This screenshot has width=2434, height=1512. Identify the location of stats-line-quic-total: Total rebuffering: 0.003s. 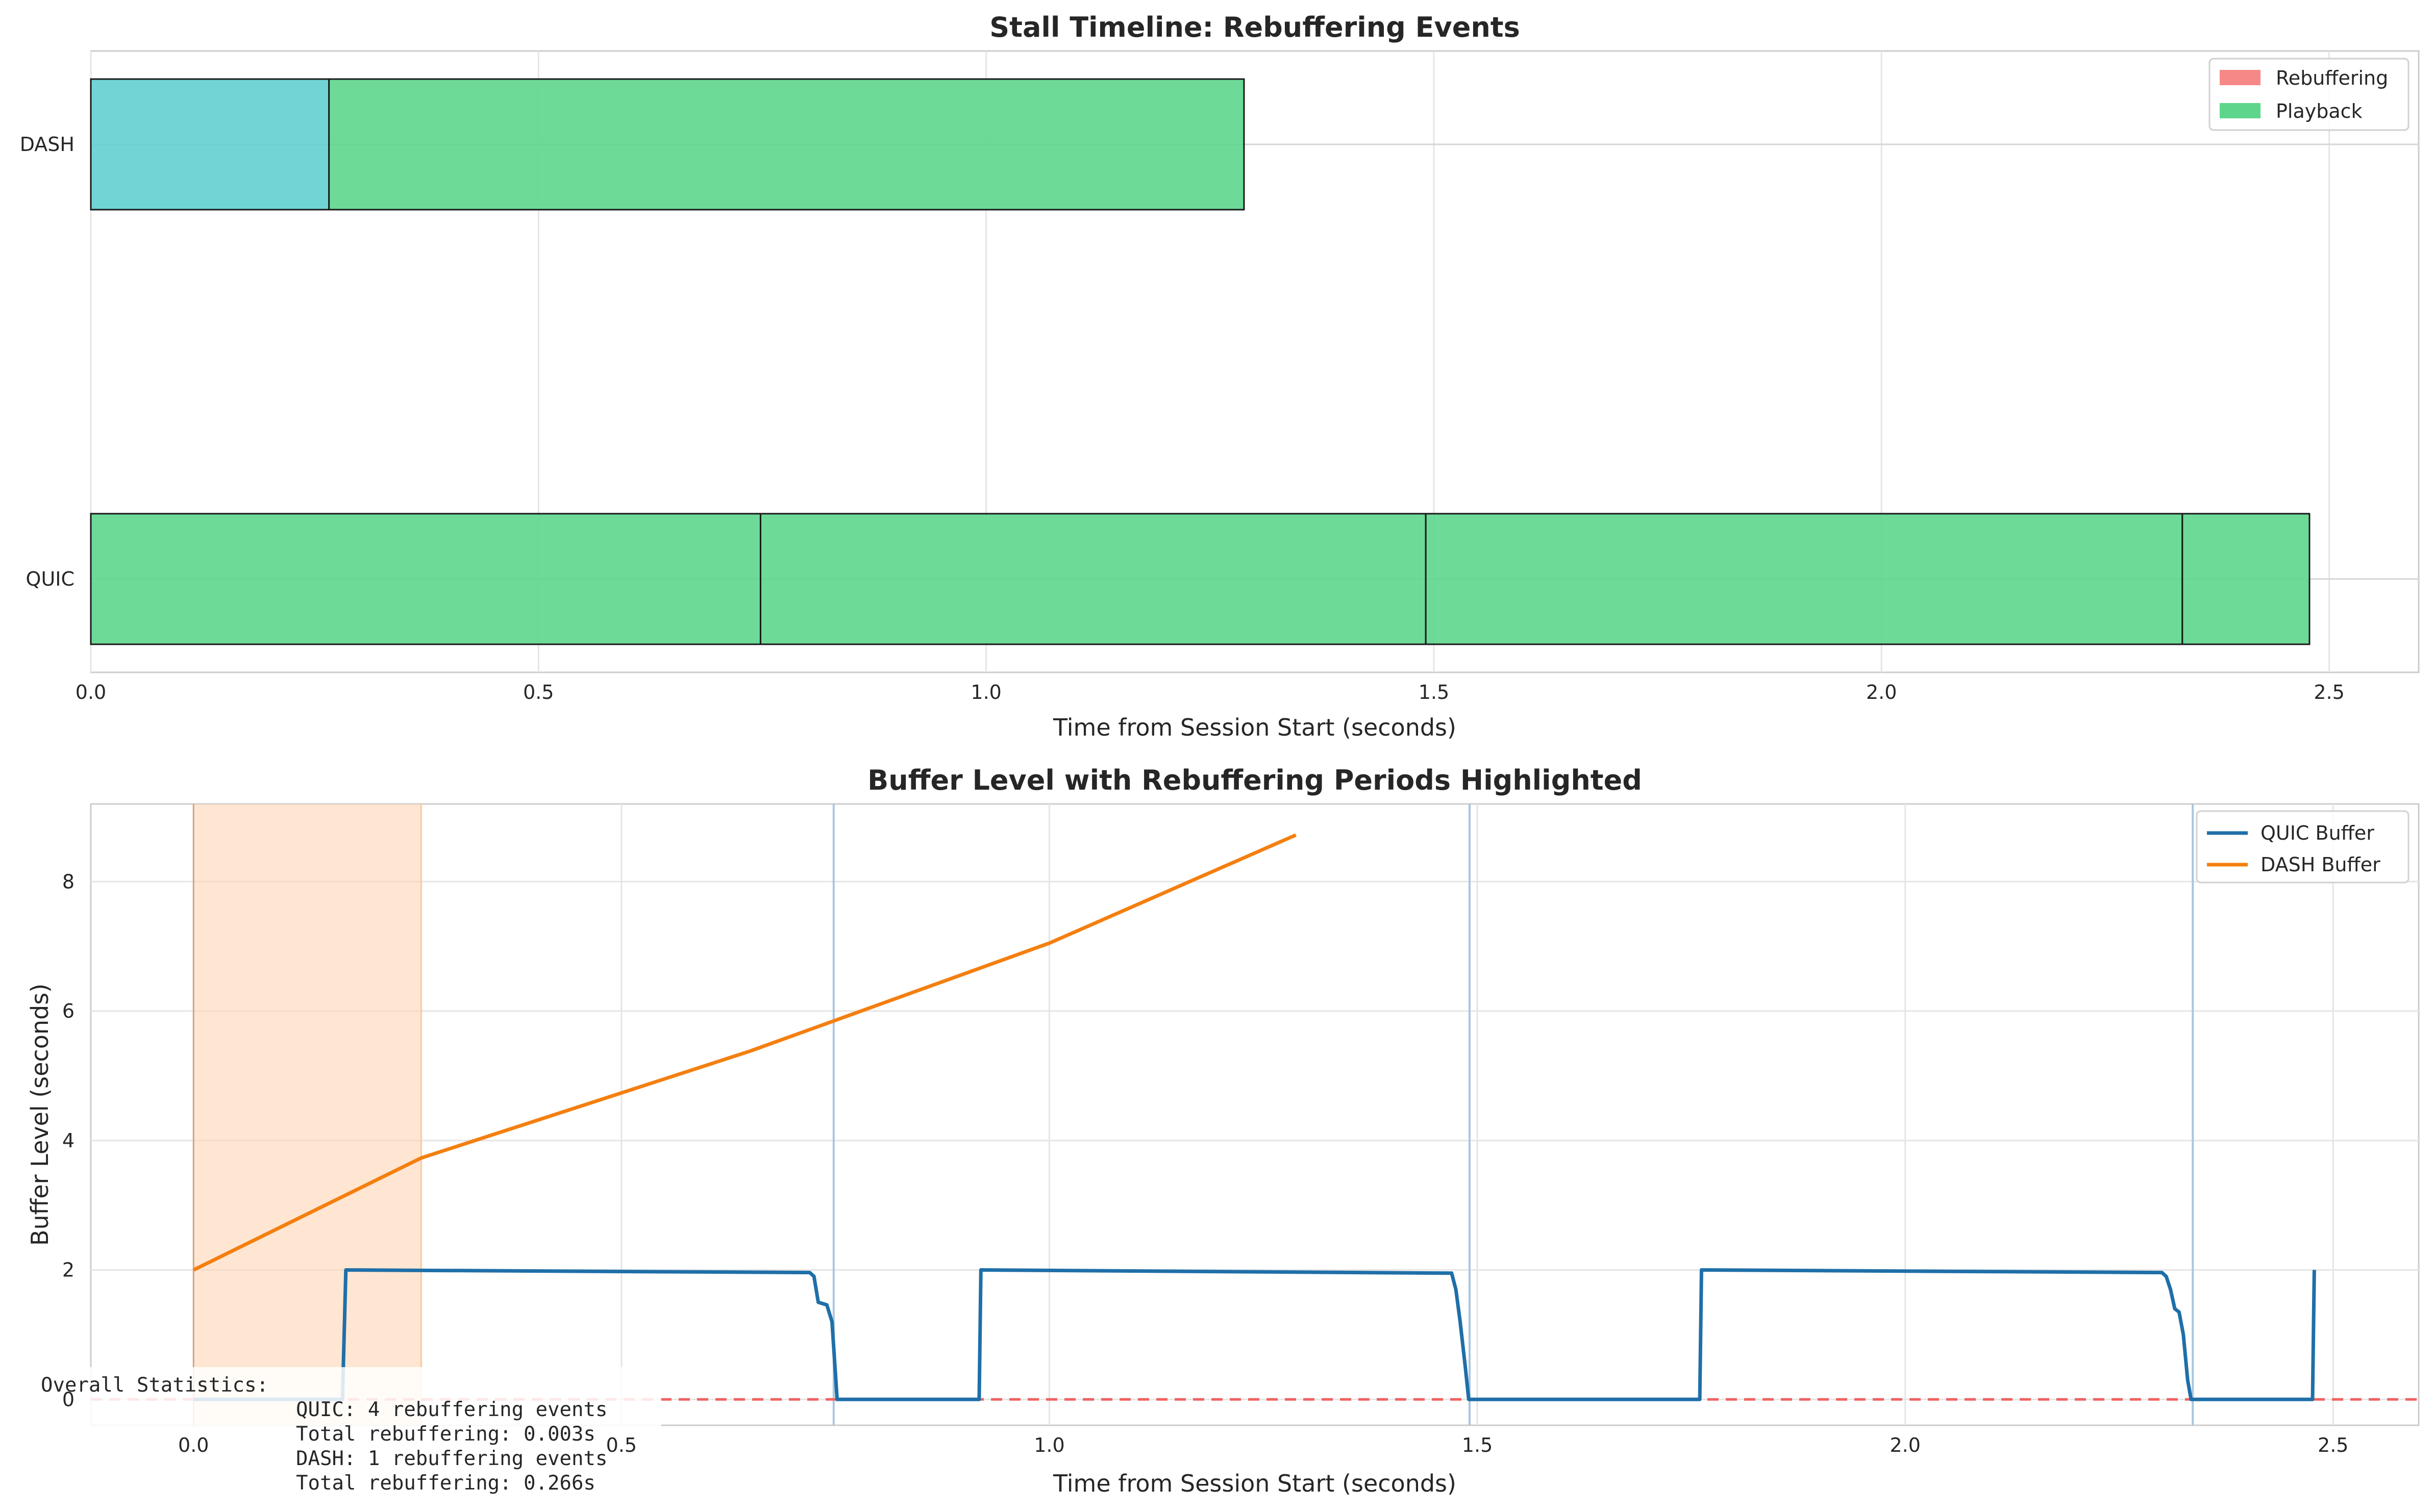
(445, 1434).